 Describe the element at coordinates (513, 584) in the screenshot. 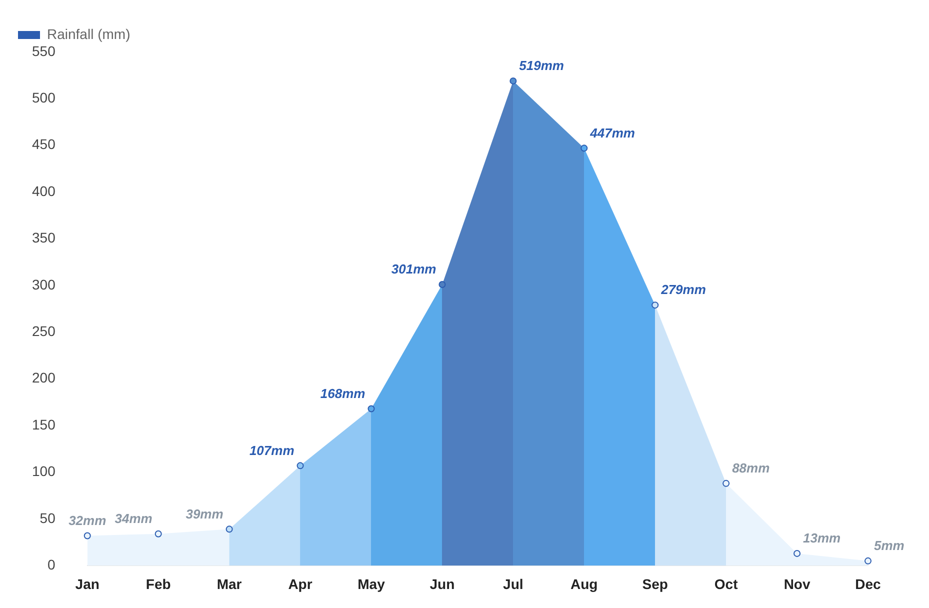

I see `x-tick-label: Jul` at that location.